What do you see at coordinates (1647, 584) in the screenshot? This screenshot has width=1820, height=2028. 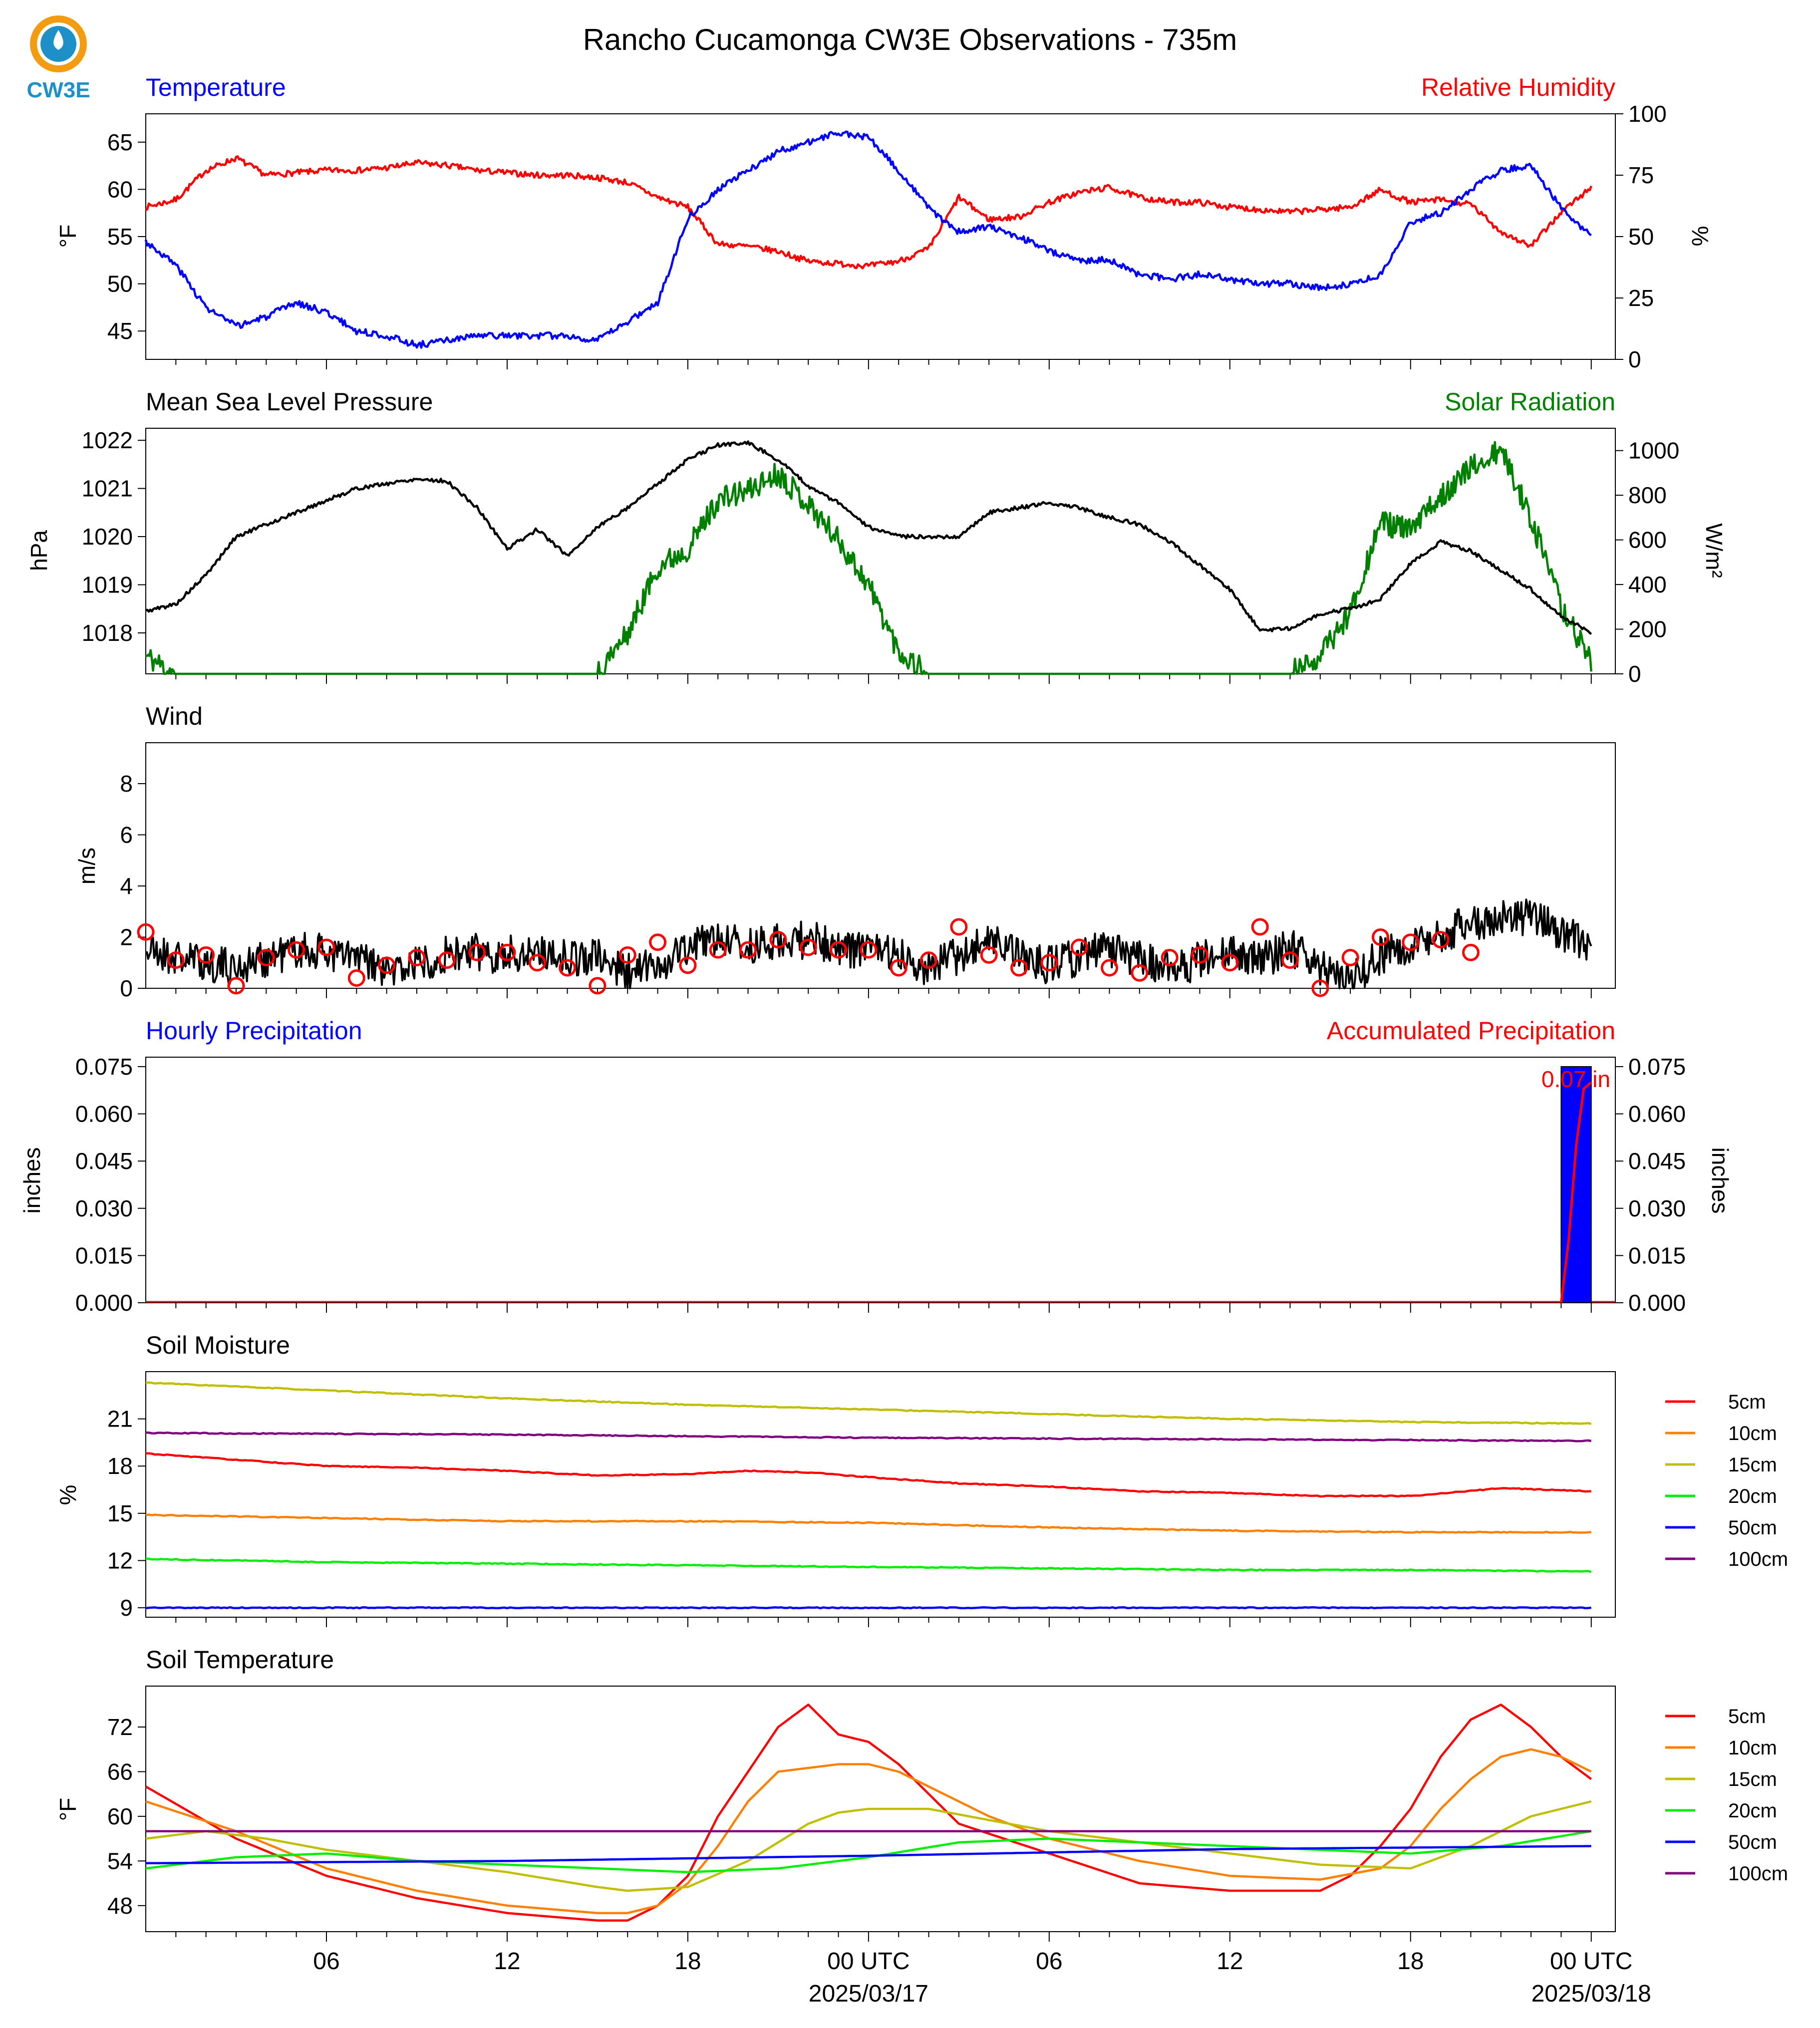 I see `y-tick-label-right: 400` at bounding box center [1647, 584].